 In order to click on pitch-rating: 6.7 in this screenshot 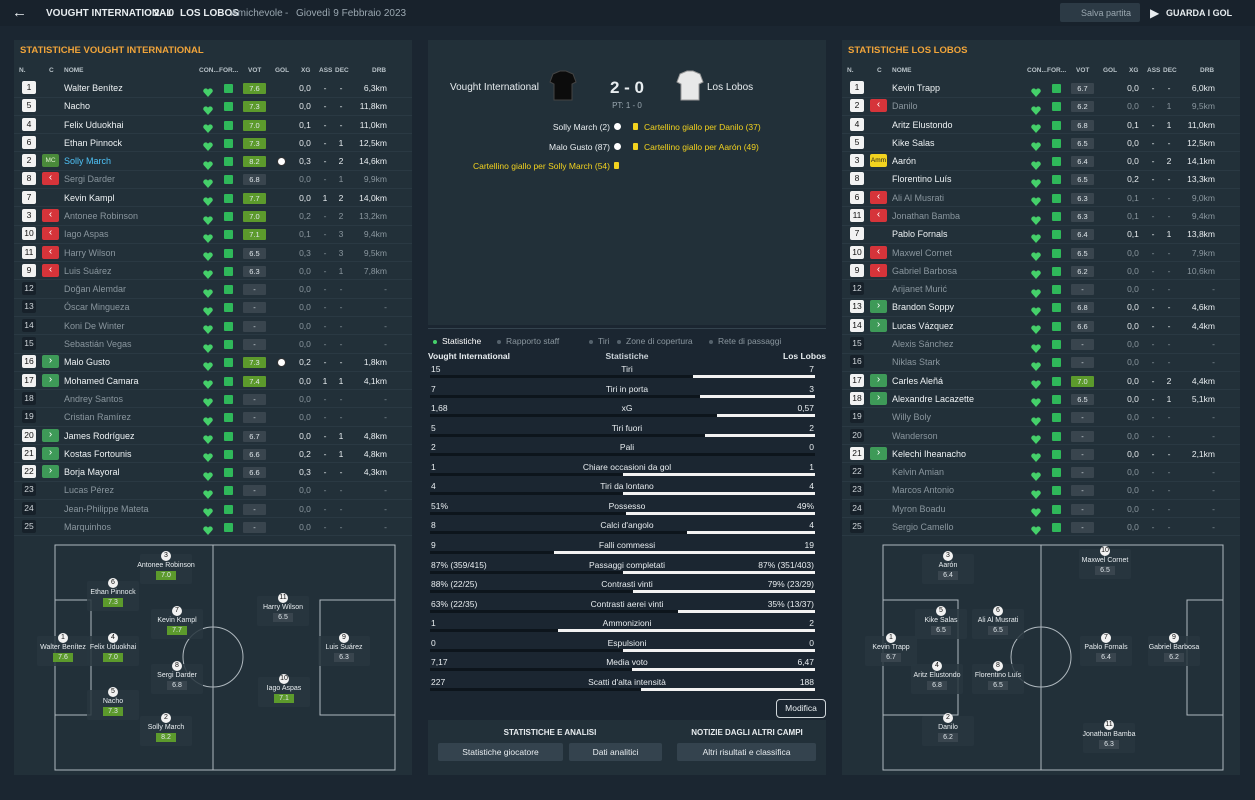, I will do `click(891, 657)`.